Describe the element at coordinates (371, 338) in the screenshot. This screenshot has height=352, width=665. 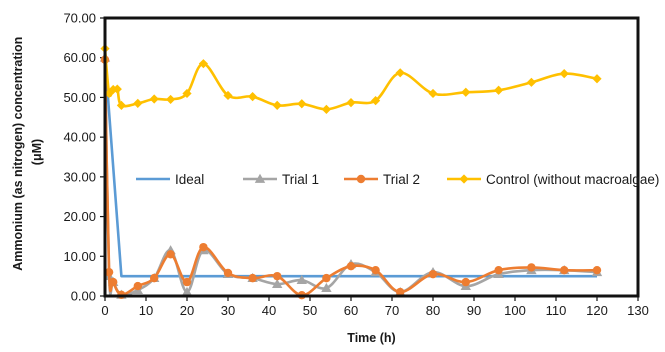
I see `x-axis-title: Time (h)` at that location.